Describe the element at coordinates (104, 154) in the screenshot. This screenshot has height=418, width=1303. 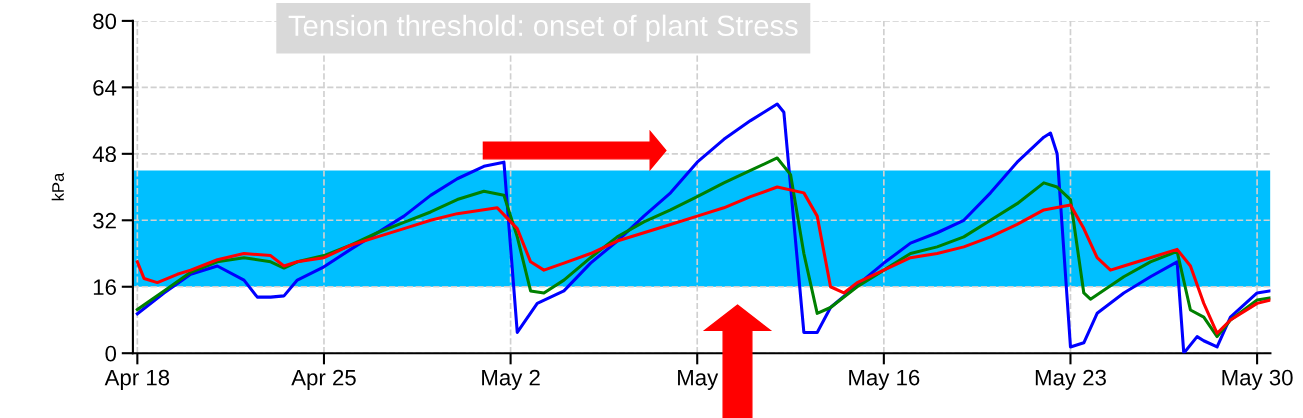
I see `y-tick-label: 48` at that location.